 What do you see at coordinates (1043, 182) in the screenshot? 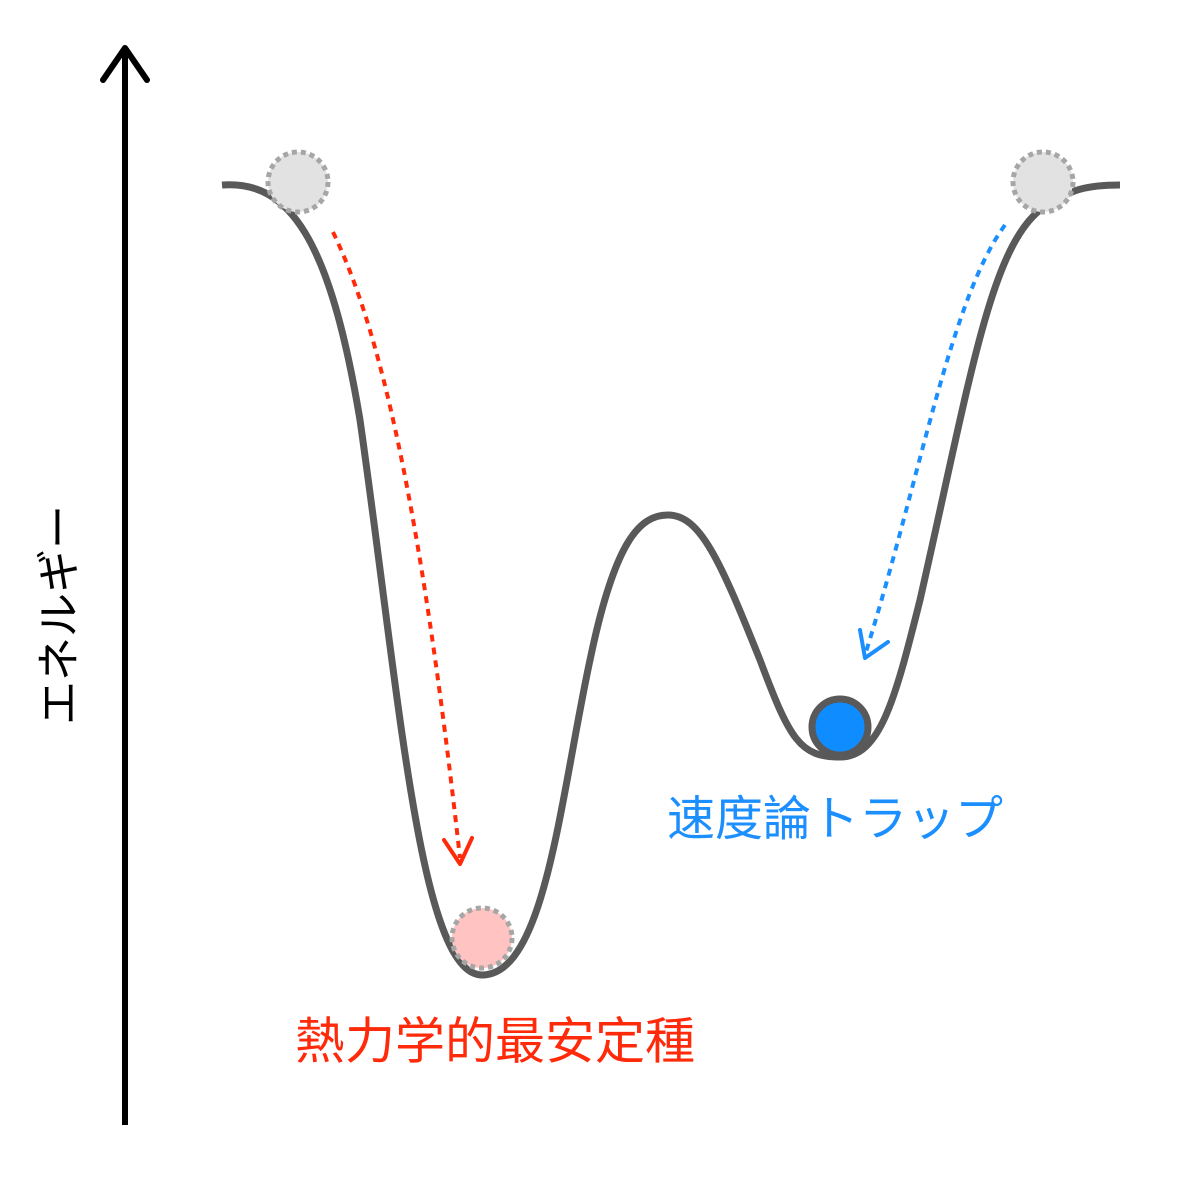
I see `initial-state-right` at bounding box center [1043, 182].